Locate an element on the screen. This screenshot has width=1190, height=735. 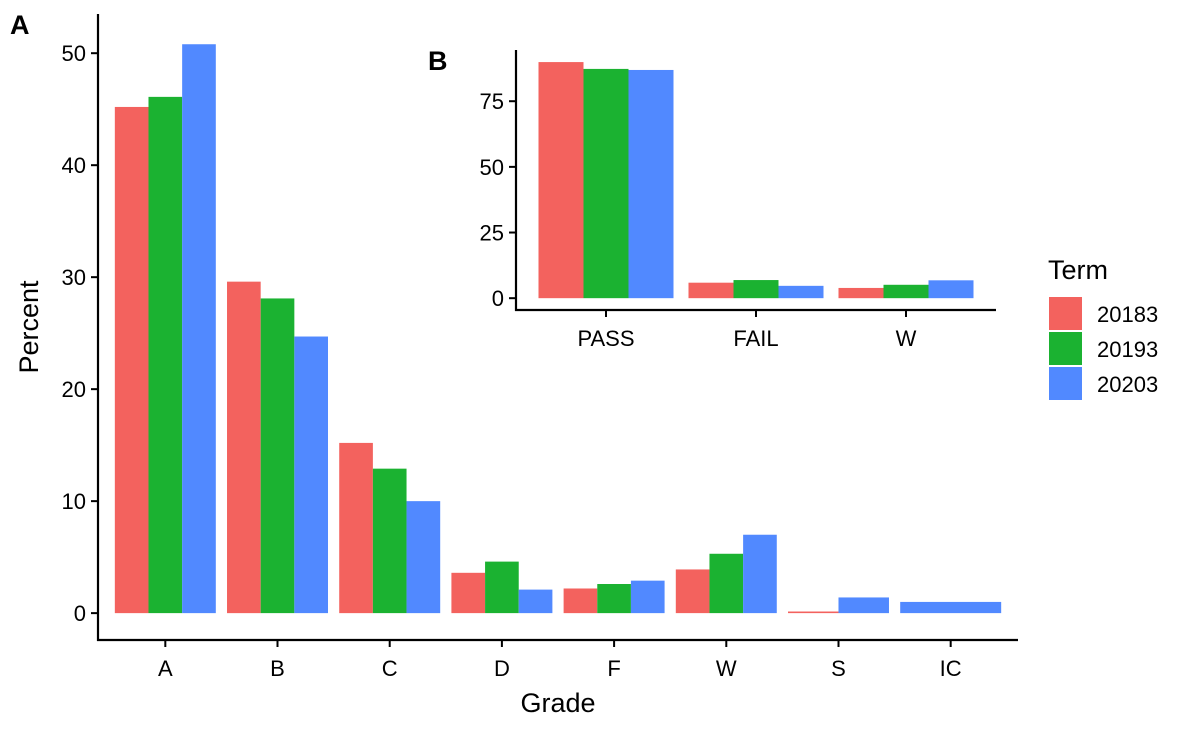
panel-a-y-tick-label: 0 is located at coordinates (80, 613).